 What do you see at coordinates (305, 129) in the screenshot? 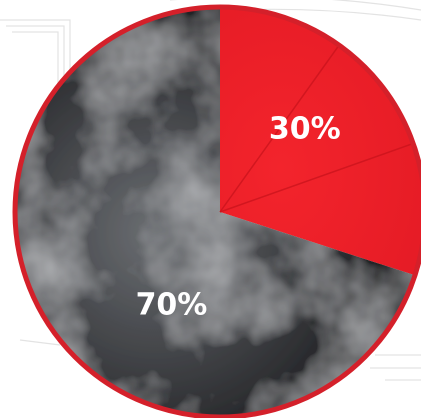
I see `slice-label-30: 30%` at bounding box center [305, 129].